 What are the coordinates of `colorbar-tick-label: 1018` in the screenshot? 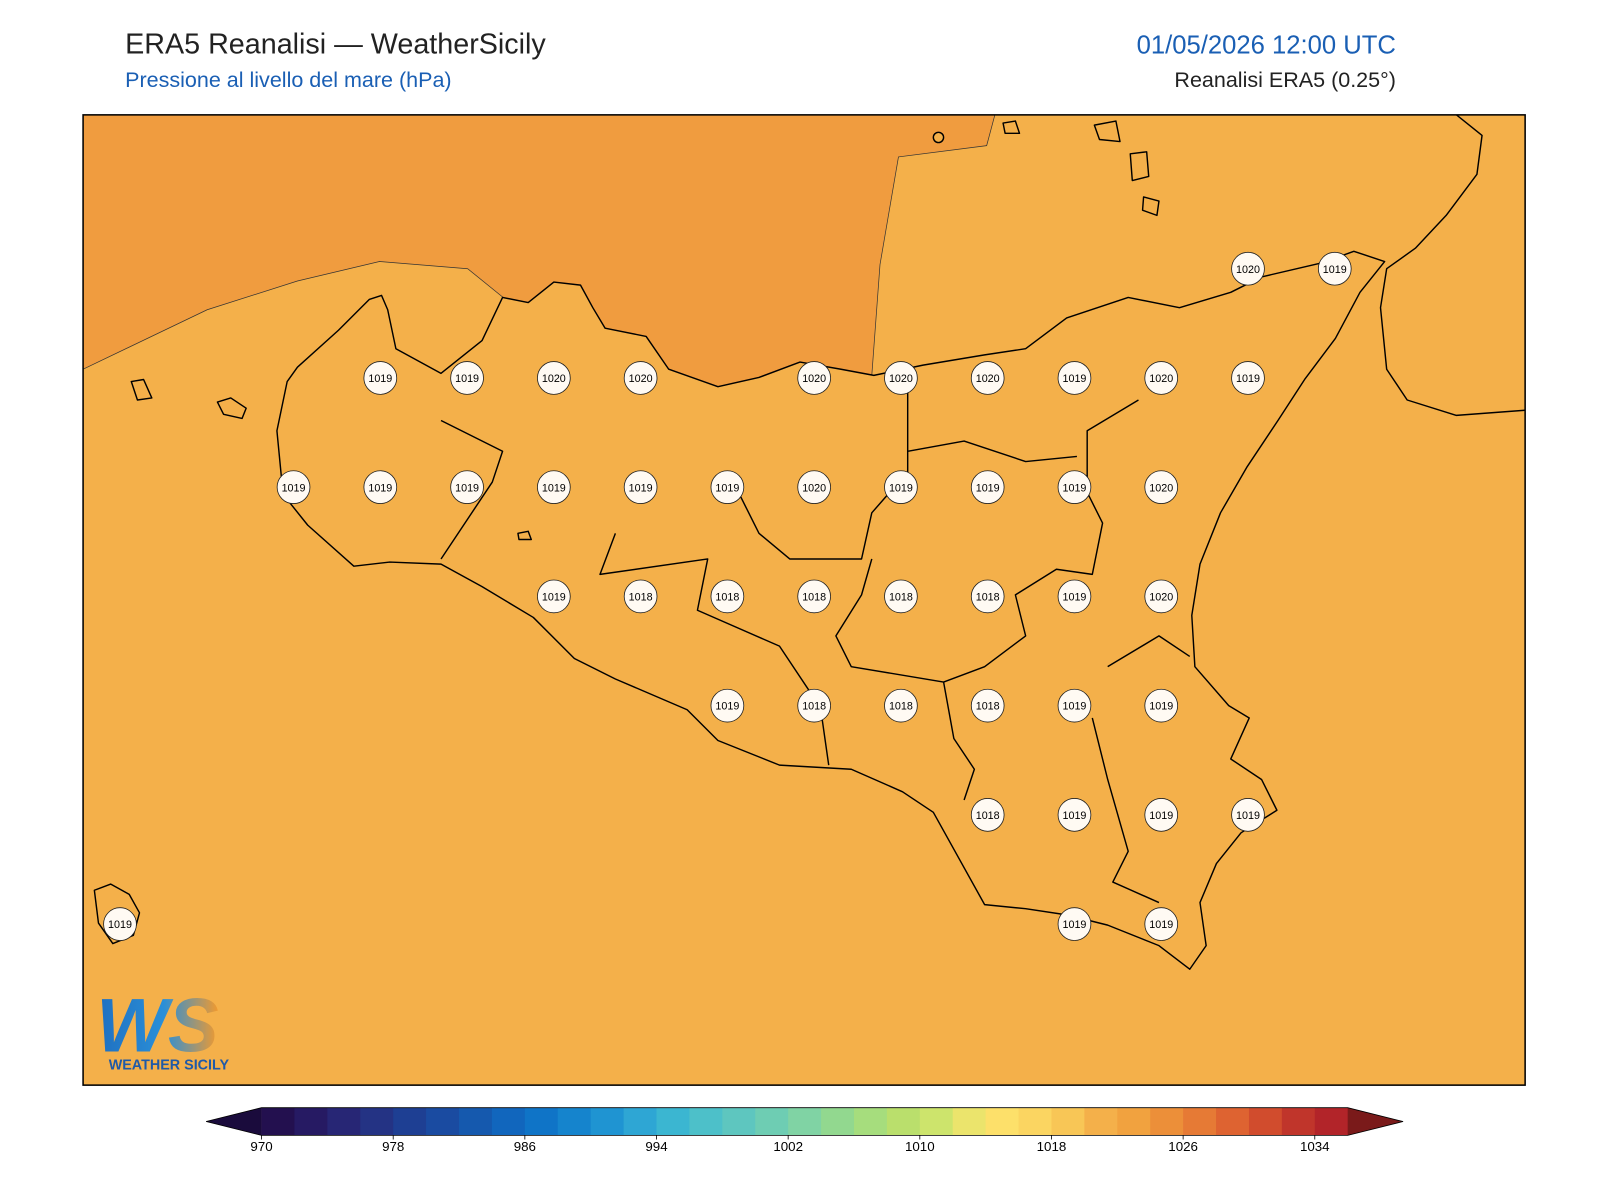 It's located at (1052, 1146).